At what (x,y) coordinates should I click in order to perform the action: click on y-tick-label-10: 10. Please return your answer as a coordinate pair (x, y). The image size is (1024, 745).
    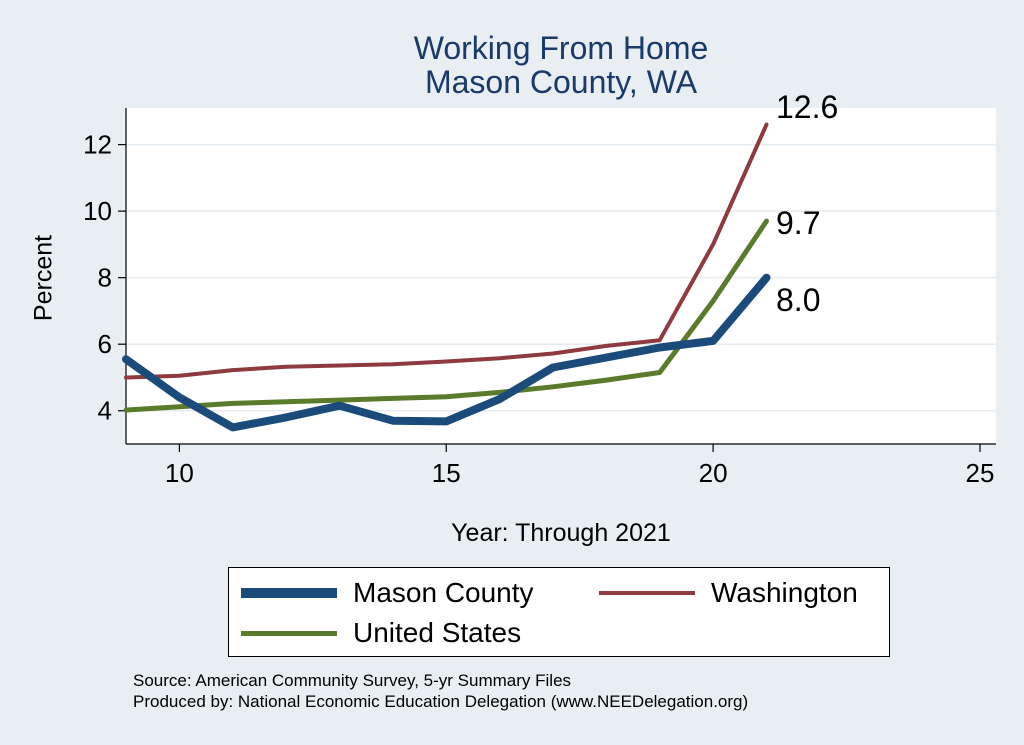
    Looking at the image, I should click on (97, 211).